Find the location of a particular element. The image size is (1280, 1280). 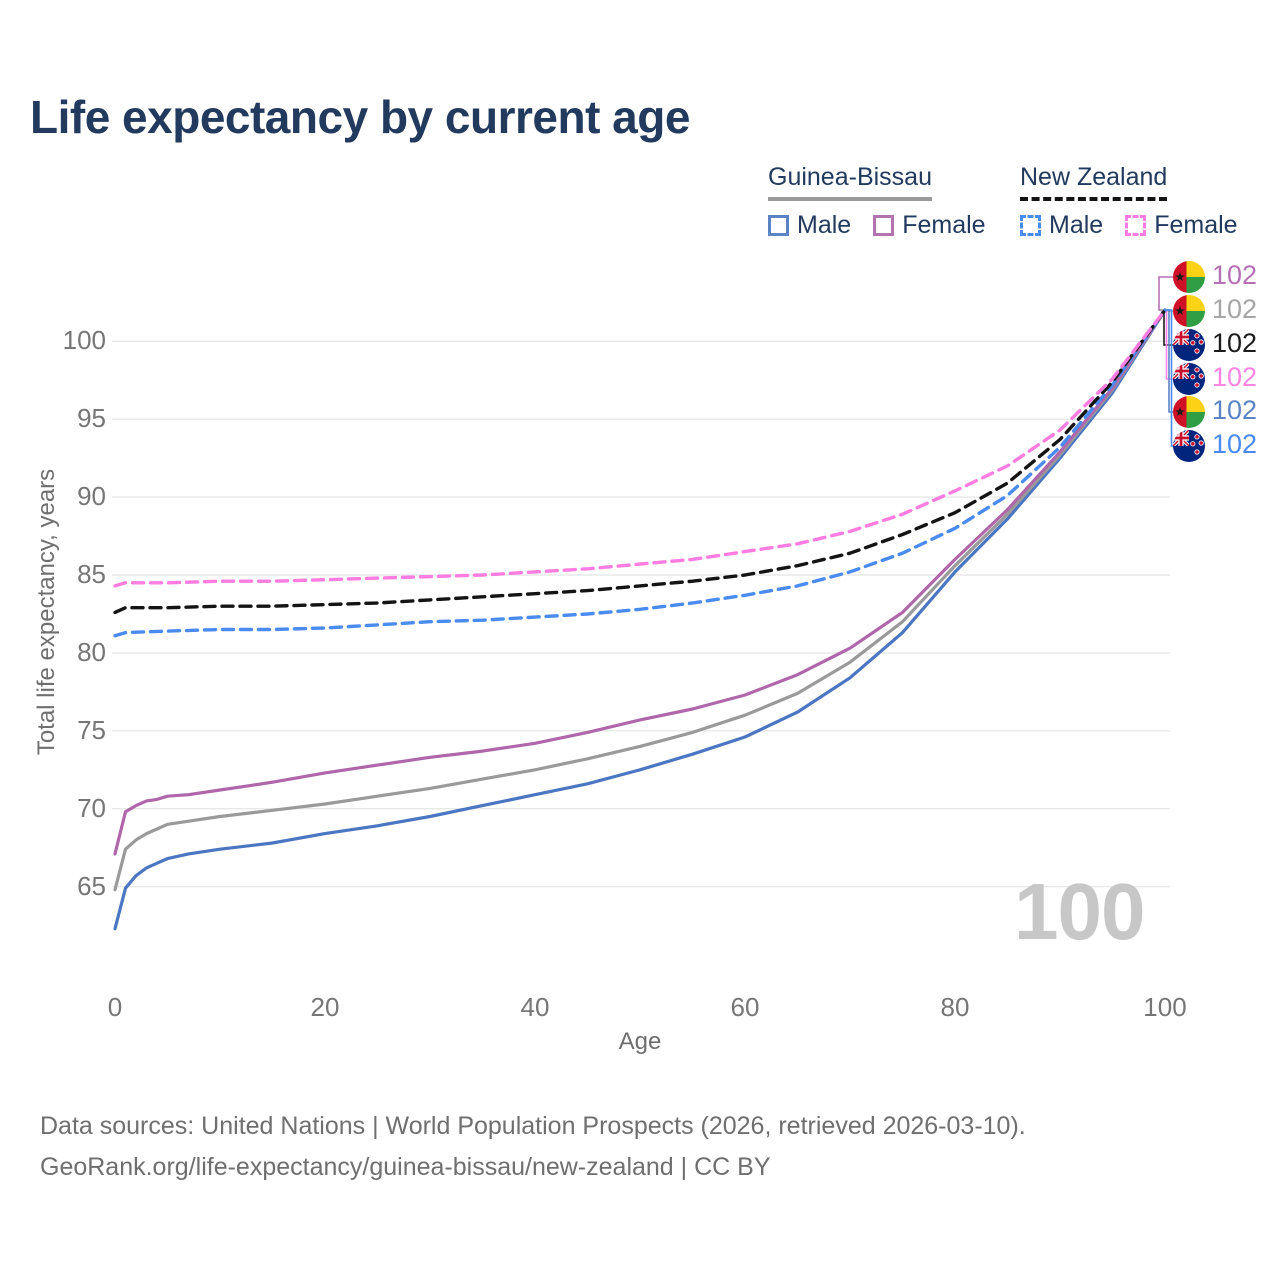

legend-item-gb-female: Female is located at coordinates (929, 225).